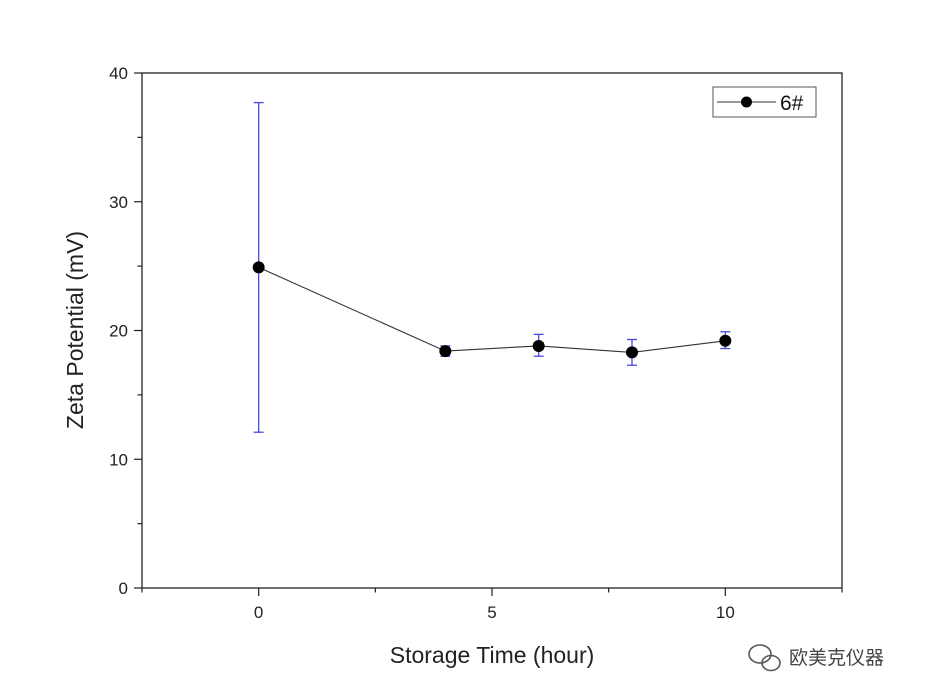 Image resolution: width=932 pixels, height=699 pixels. Describe the element at coordinates (492, 310) in the screenshot. I see `data-points` at that location.